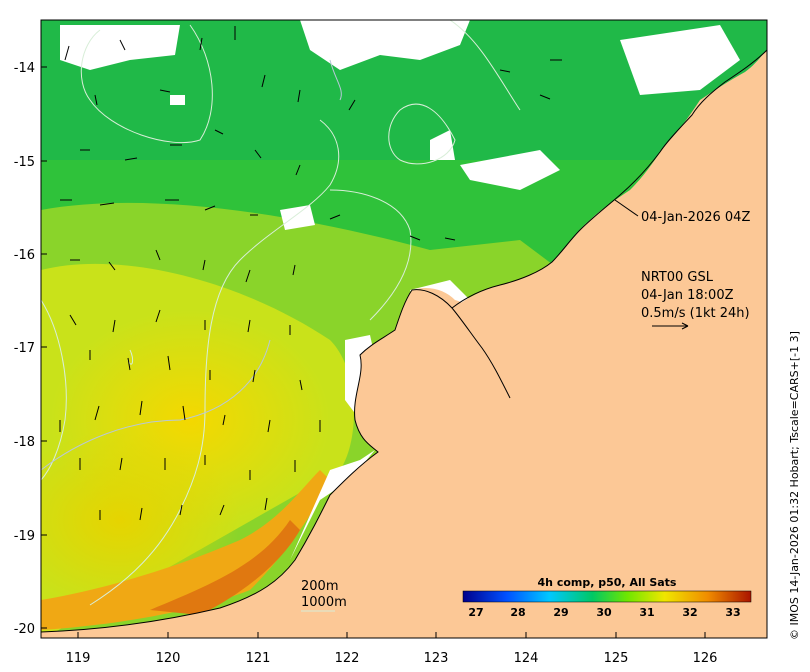 The width and height of the screenshot is (810, 672). I want to click on isobath-legend: 200m 1000m, so click(324, 594).